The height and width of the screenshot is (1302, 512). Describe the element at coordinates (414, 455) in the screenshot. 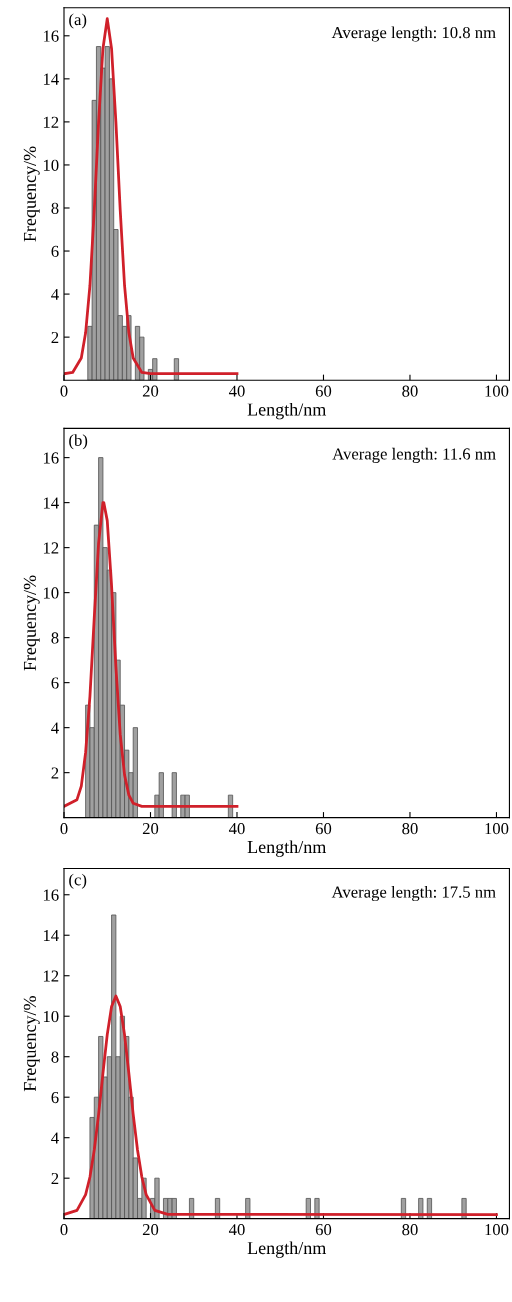

I see `annotation: Average length: 11.6 nm` at that location.